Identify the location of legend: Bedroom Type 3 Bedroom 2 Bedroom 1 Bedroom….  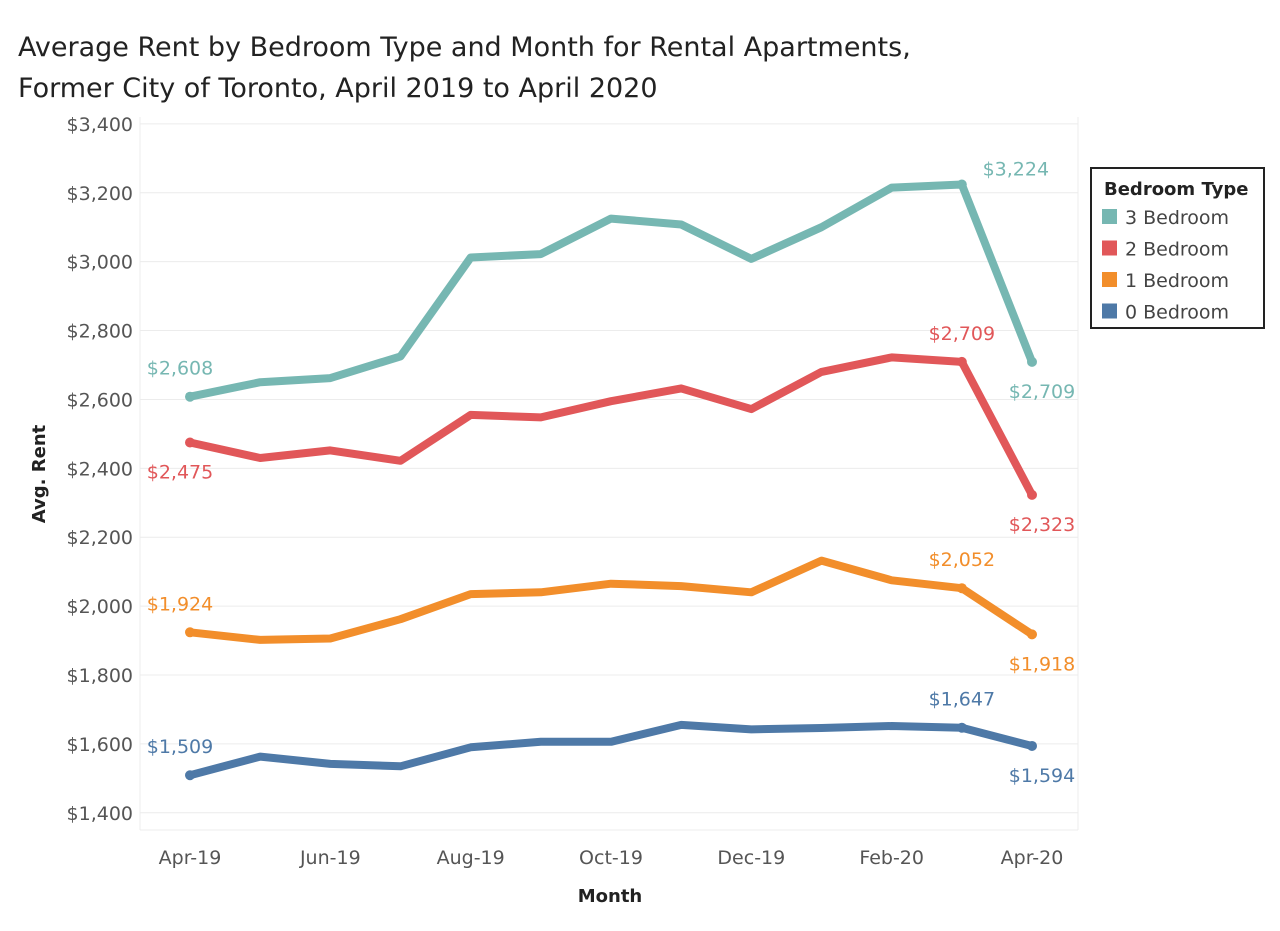
(1177, 248).